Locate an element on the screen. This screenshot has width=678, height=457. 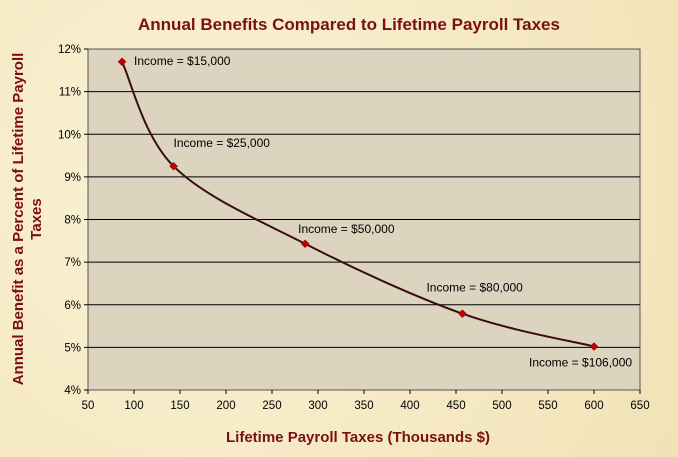
x-tick-label: 450 is located at coordinates (455, 406).